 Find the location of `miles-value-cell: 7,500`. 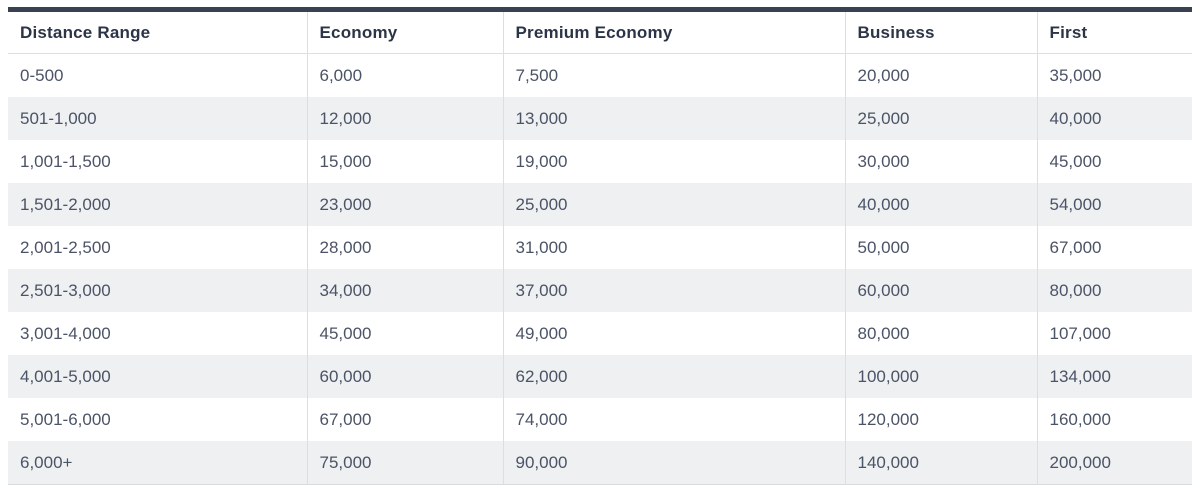

miles-value-cell: 7,500 is located at coordinates (673, 75).